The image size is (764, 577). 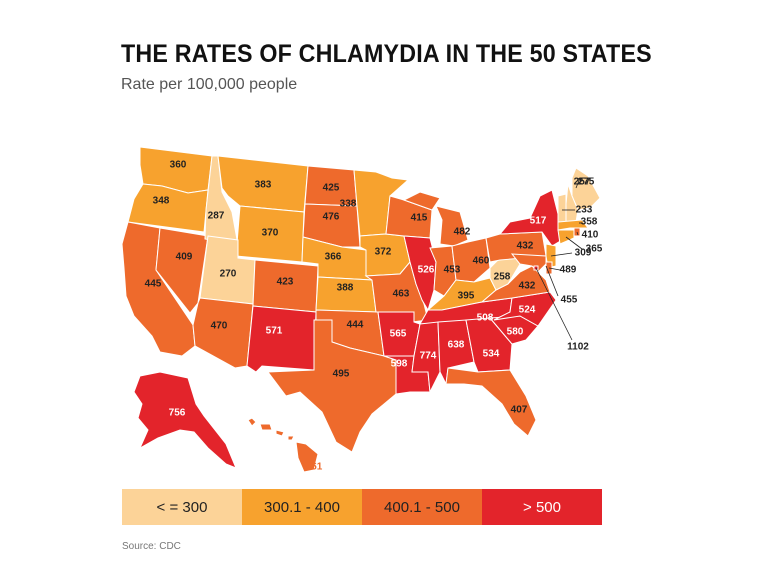 What do you see at coordinates (586, 182) in the screenshot?
I see `state-value-maine: 275` at bounding box center [586, 182].